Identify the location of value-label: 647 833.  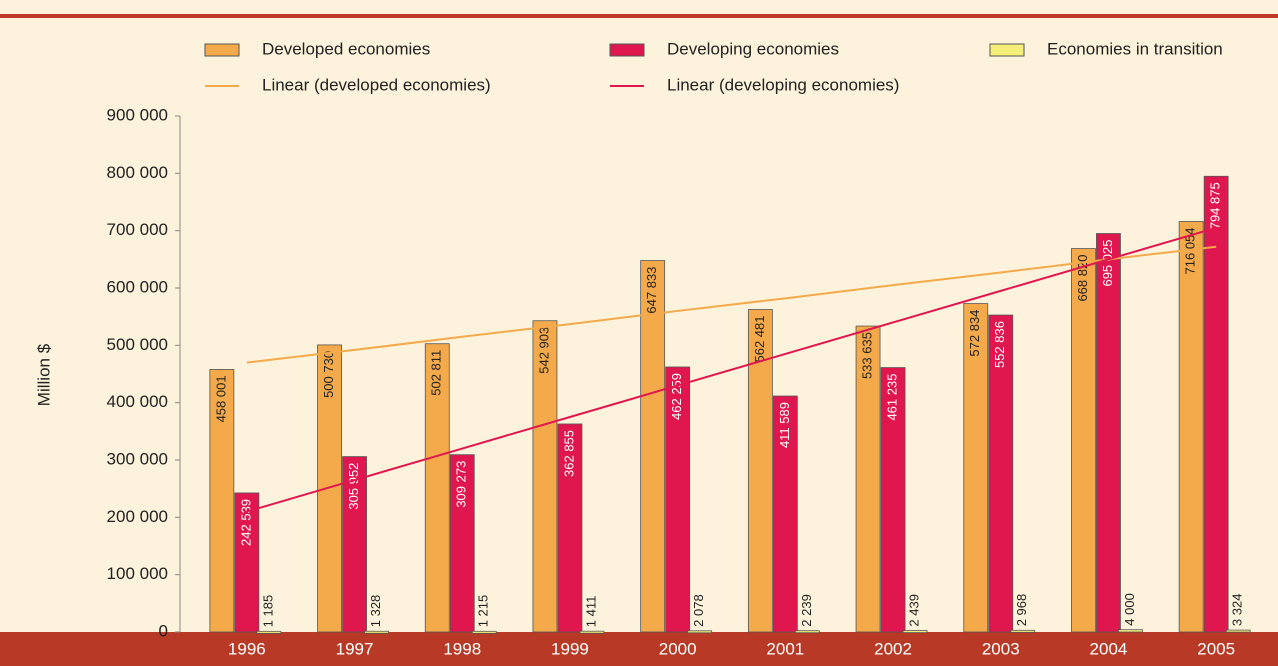
(651, 290).